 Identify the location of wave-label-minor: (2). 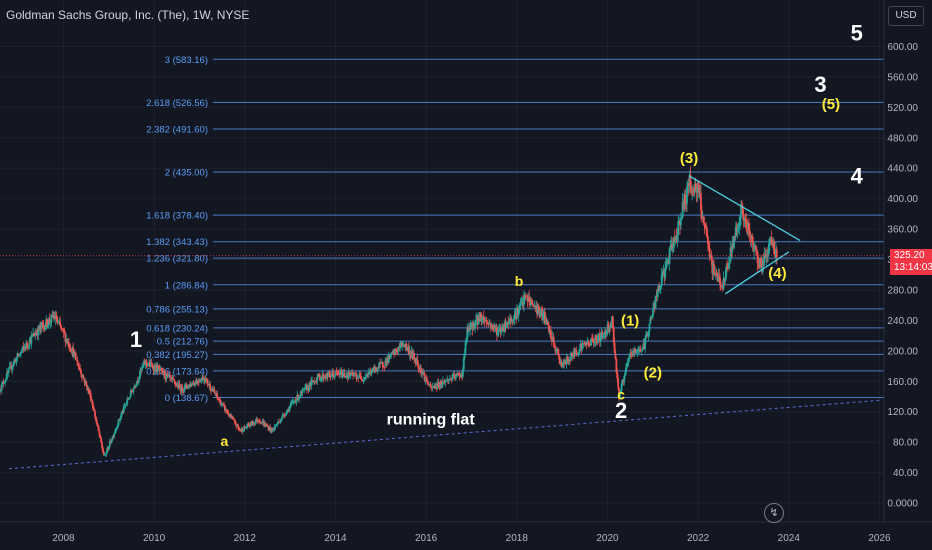
(653, 372).